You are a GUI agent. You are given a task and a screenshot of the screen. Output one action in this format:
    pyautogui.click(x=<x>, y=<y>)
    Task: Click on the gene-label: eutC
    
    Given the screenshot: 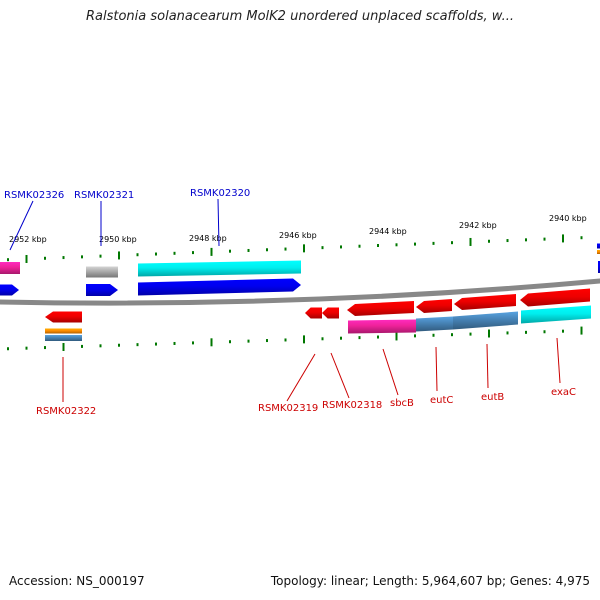 What is the action you would take?
    pyautogui.click(x=441, y=400)
    